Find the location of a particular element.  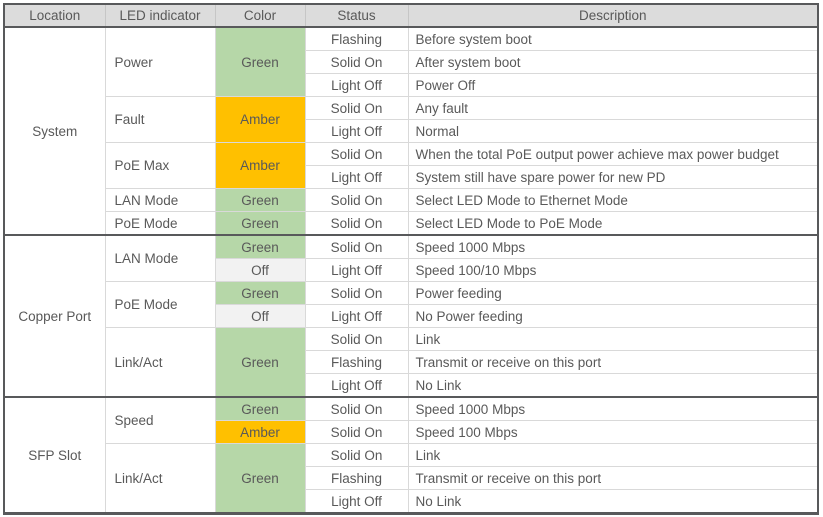

description-cell: Select LED Mode to PoE Mode is located at coordinates (613, 223).